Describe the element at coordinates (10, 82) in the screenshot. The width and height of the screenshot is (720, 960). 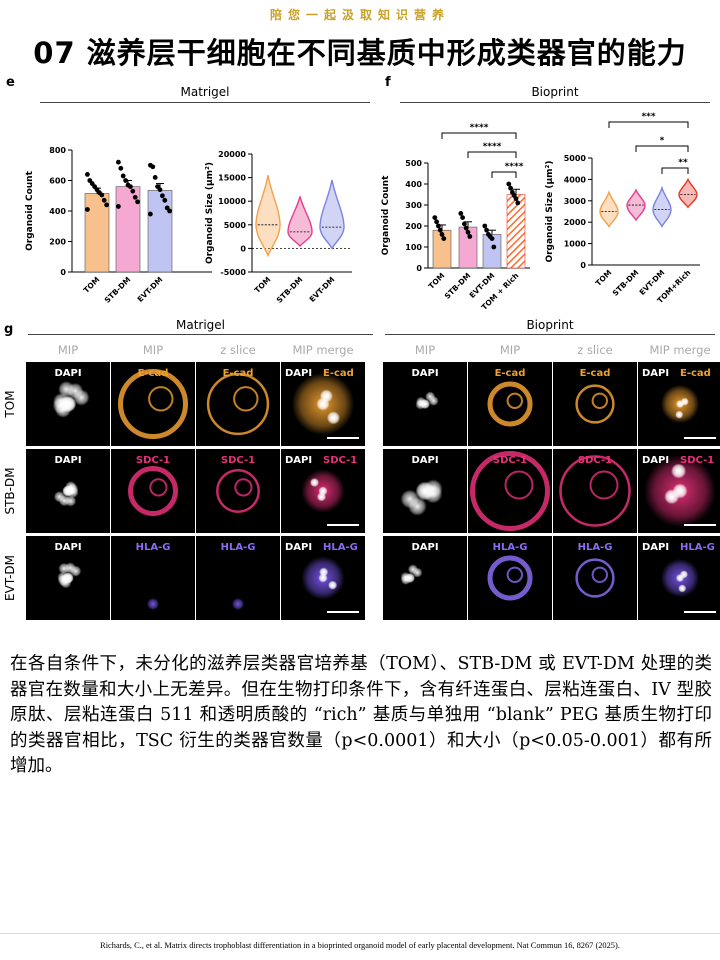
I see `panel-label-e: e` at that location.